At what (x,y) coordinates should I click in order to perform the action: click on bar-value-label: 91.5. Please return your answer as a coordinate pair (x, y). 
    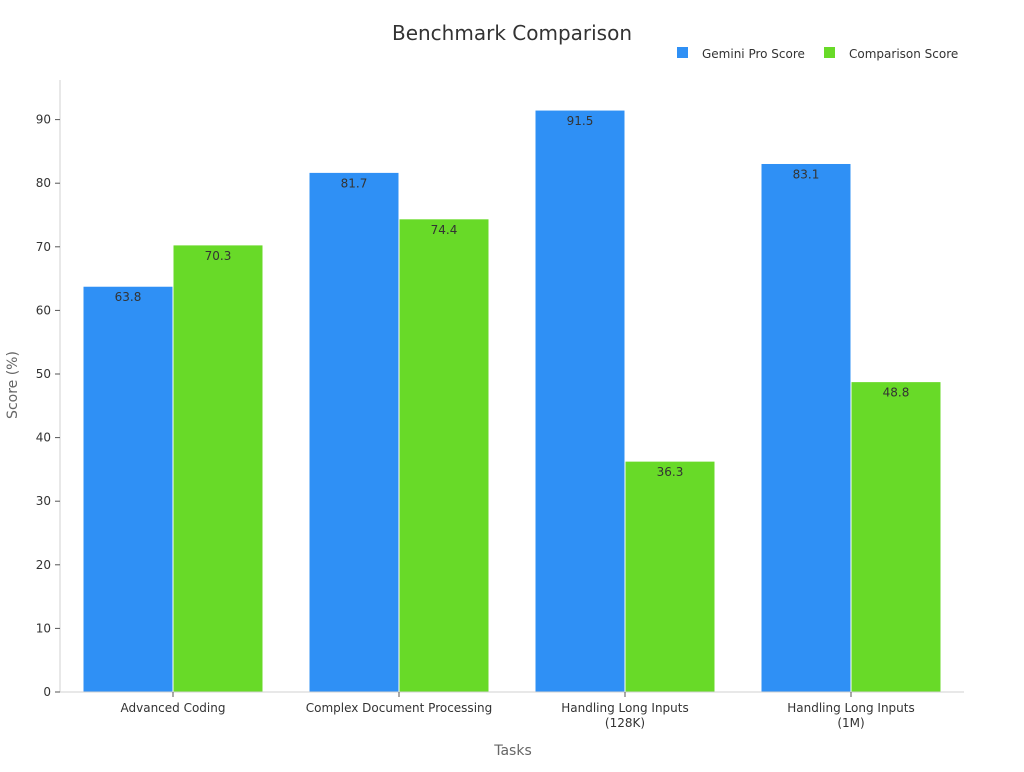
    Looking at the image, I should click on (580, 121).